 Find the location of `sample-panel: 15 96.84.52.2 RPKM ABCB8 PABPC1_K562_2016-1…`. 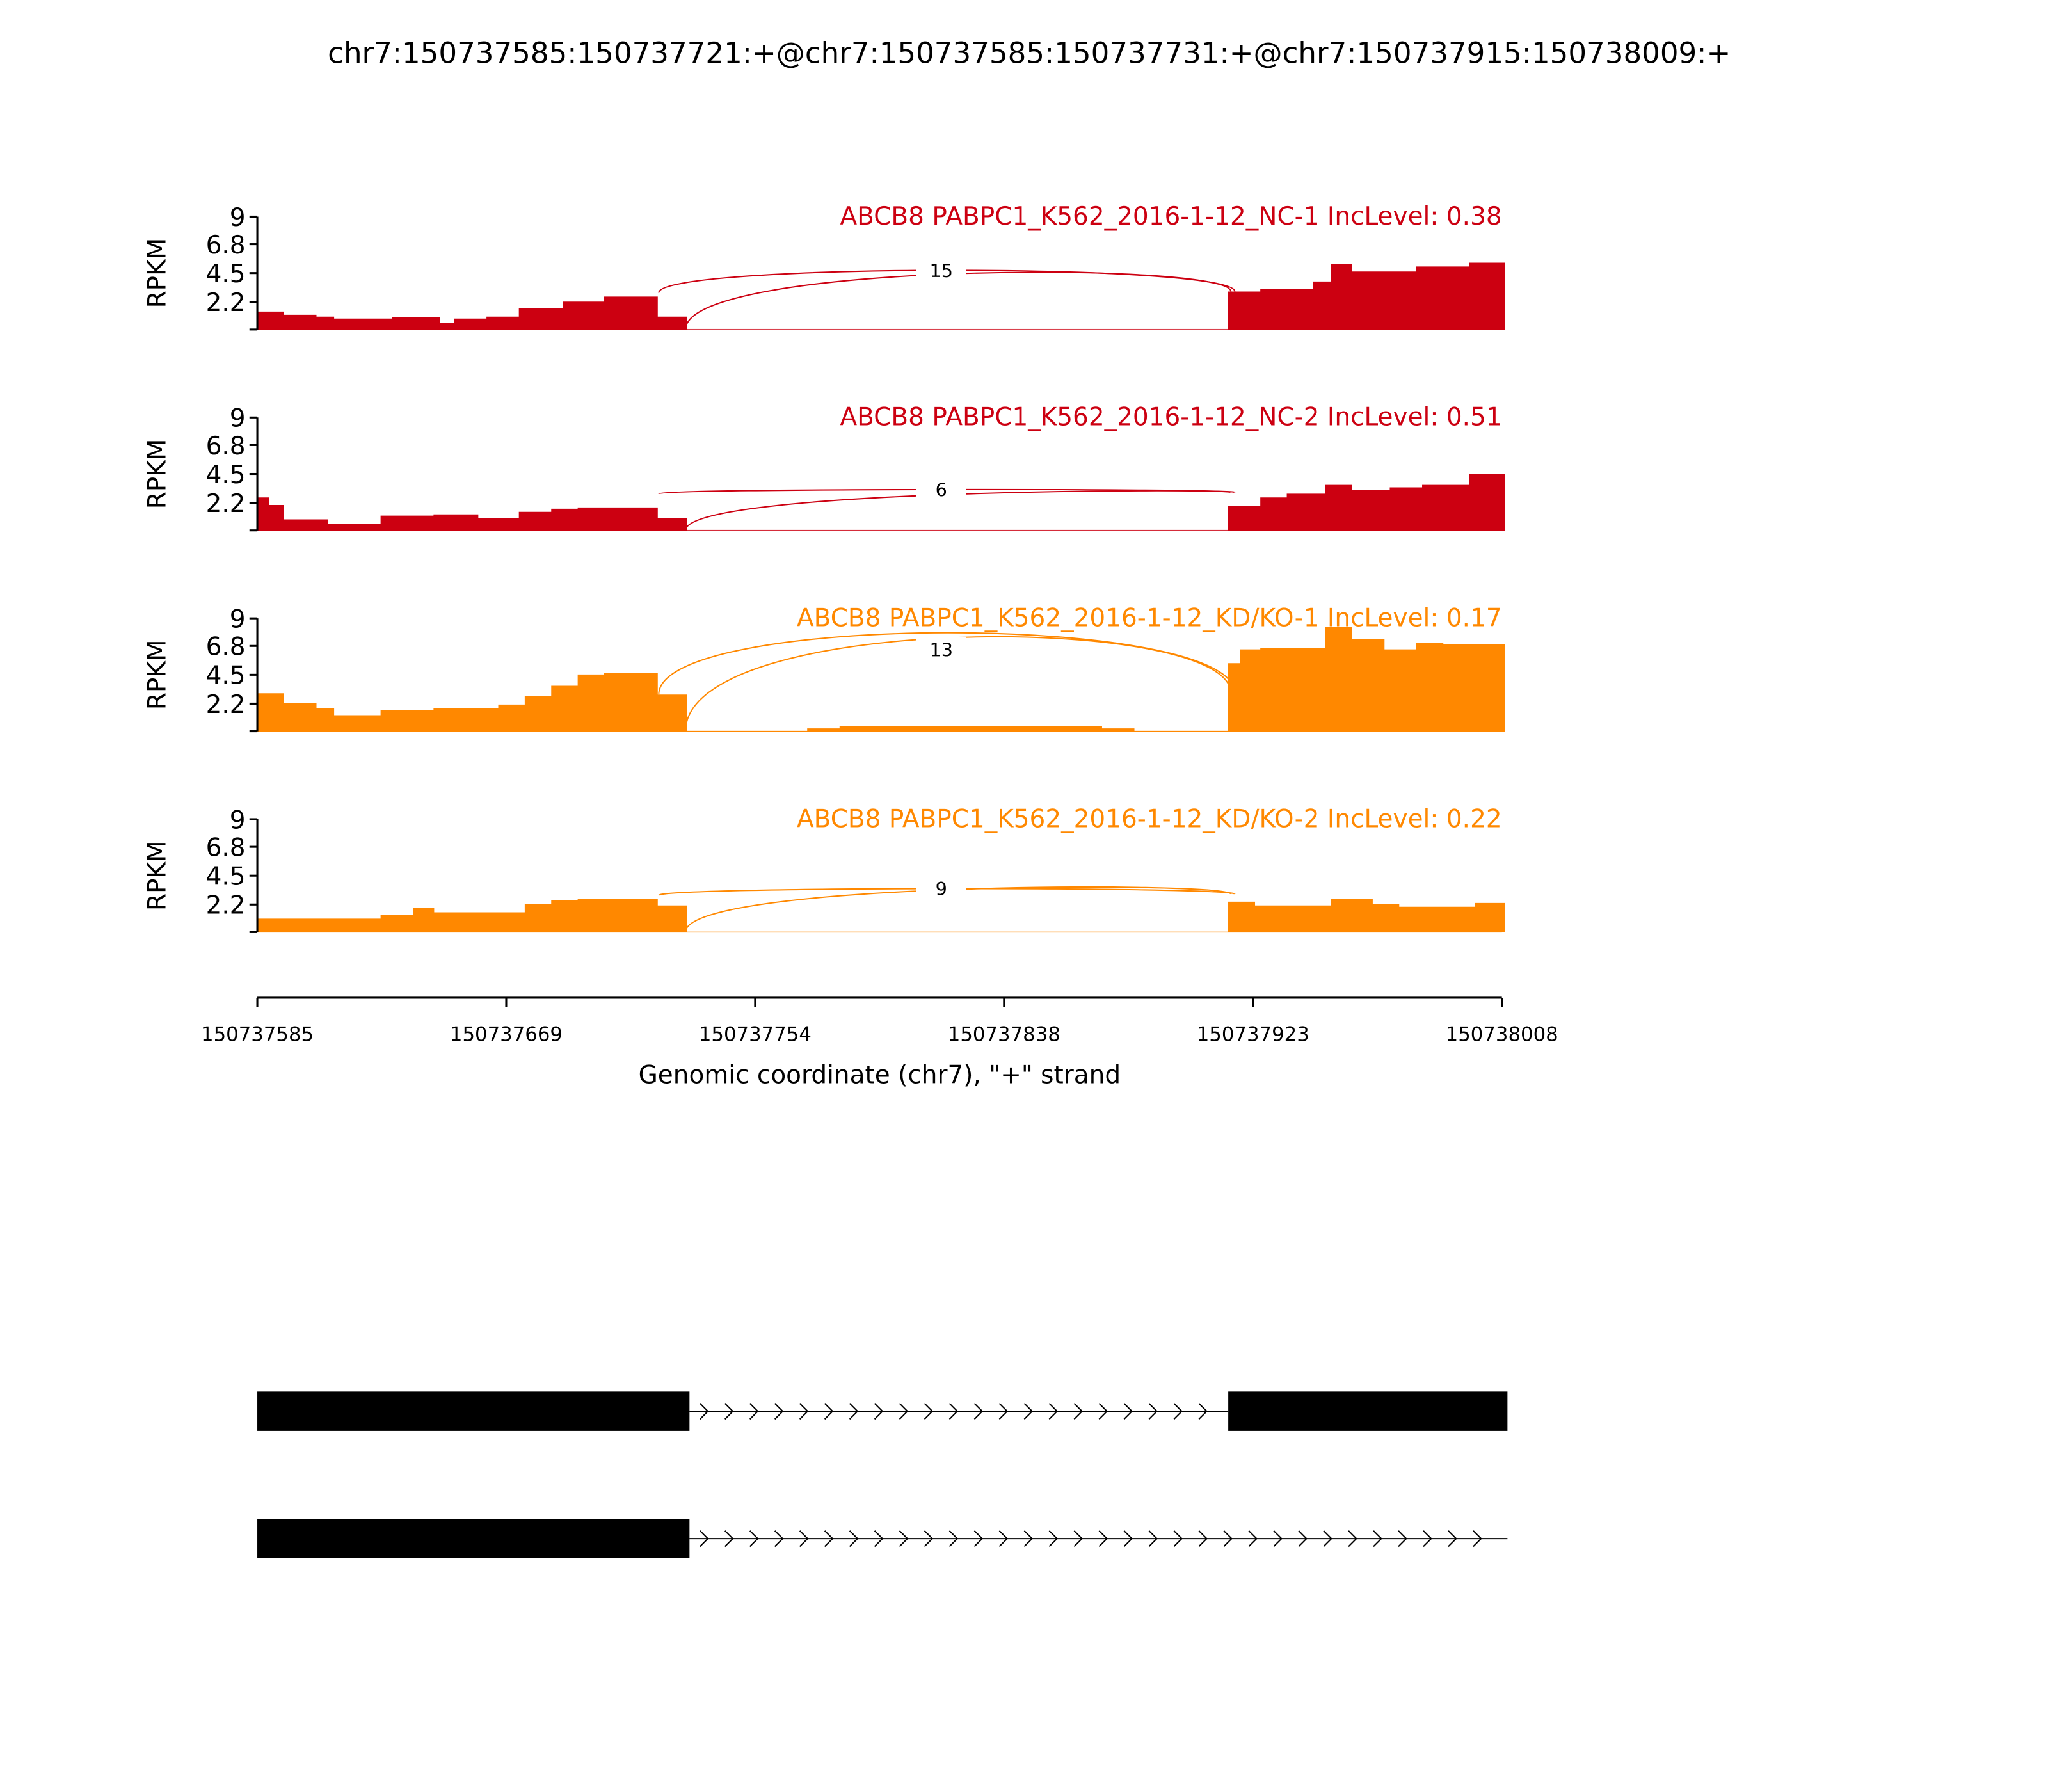

sample-panel: 15 96.84.52.2 RPKM ABCB8 PABPC1_K562_2016-1… is located at coordinates (824, 266).